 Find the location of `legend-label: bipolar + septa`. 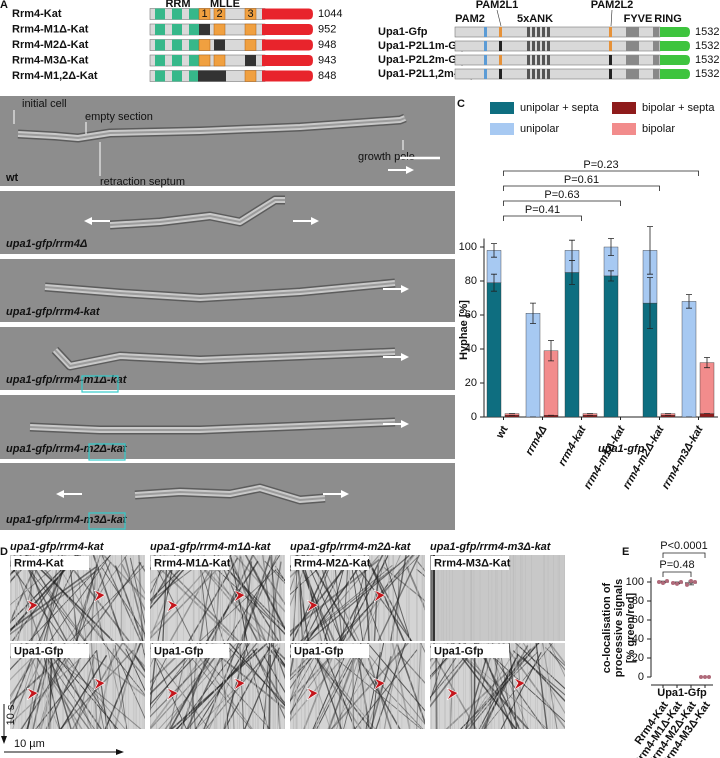

legend-label: bipolar + septa is located at coordinates (678, 108).